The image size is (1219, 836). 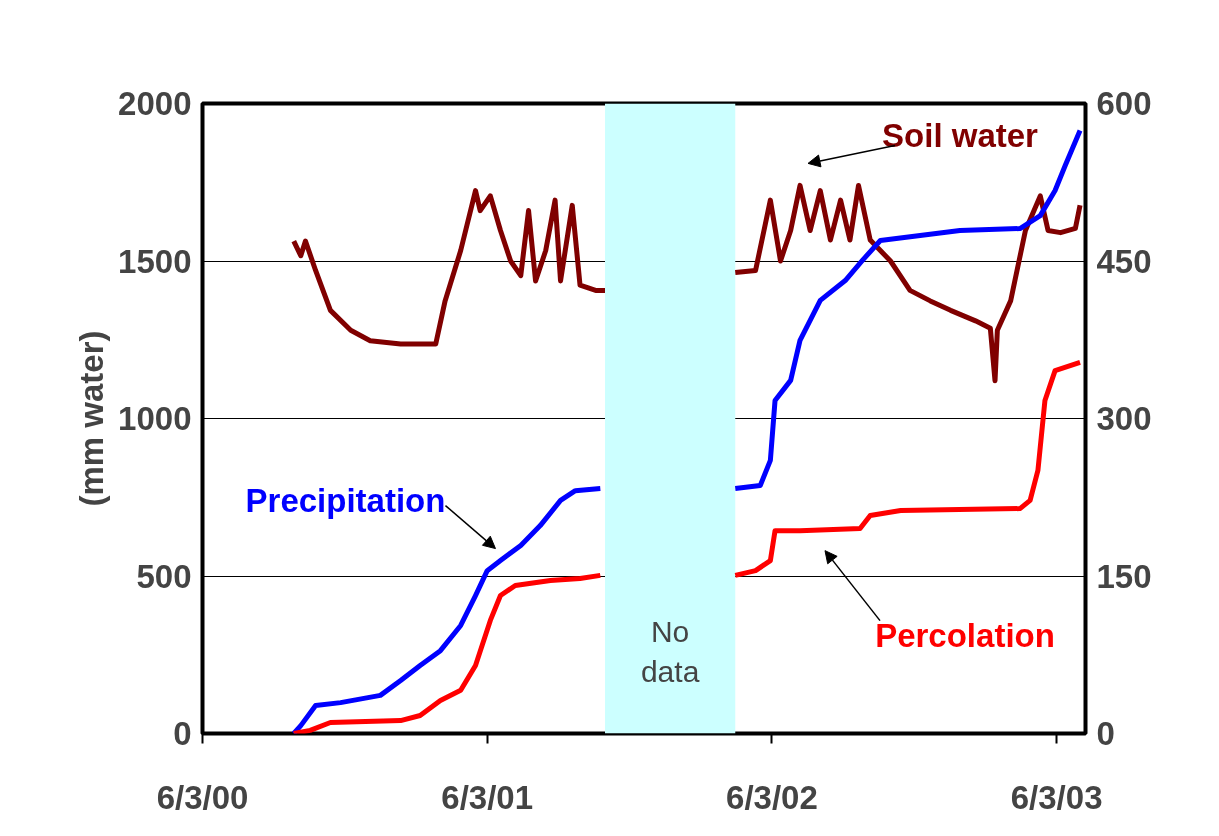 I want to click on text: Percolation, so click(x=965, y=636).